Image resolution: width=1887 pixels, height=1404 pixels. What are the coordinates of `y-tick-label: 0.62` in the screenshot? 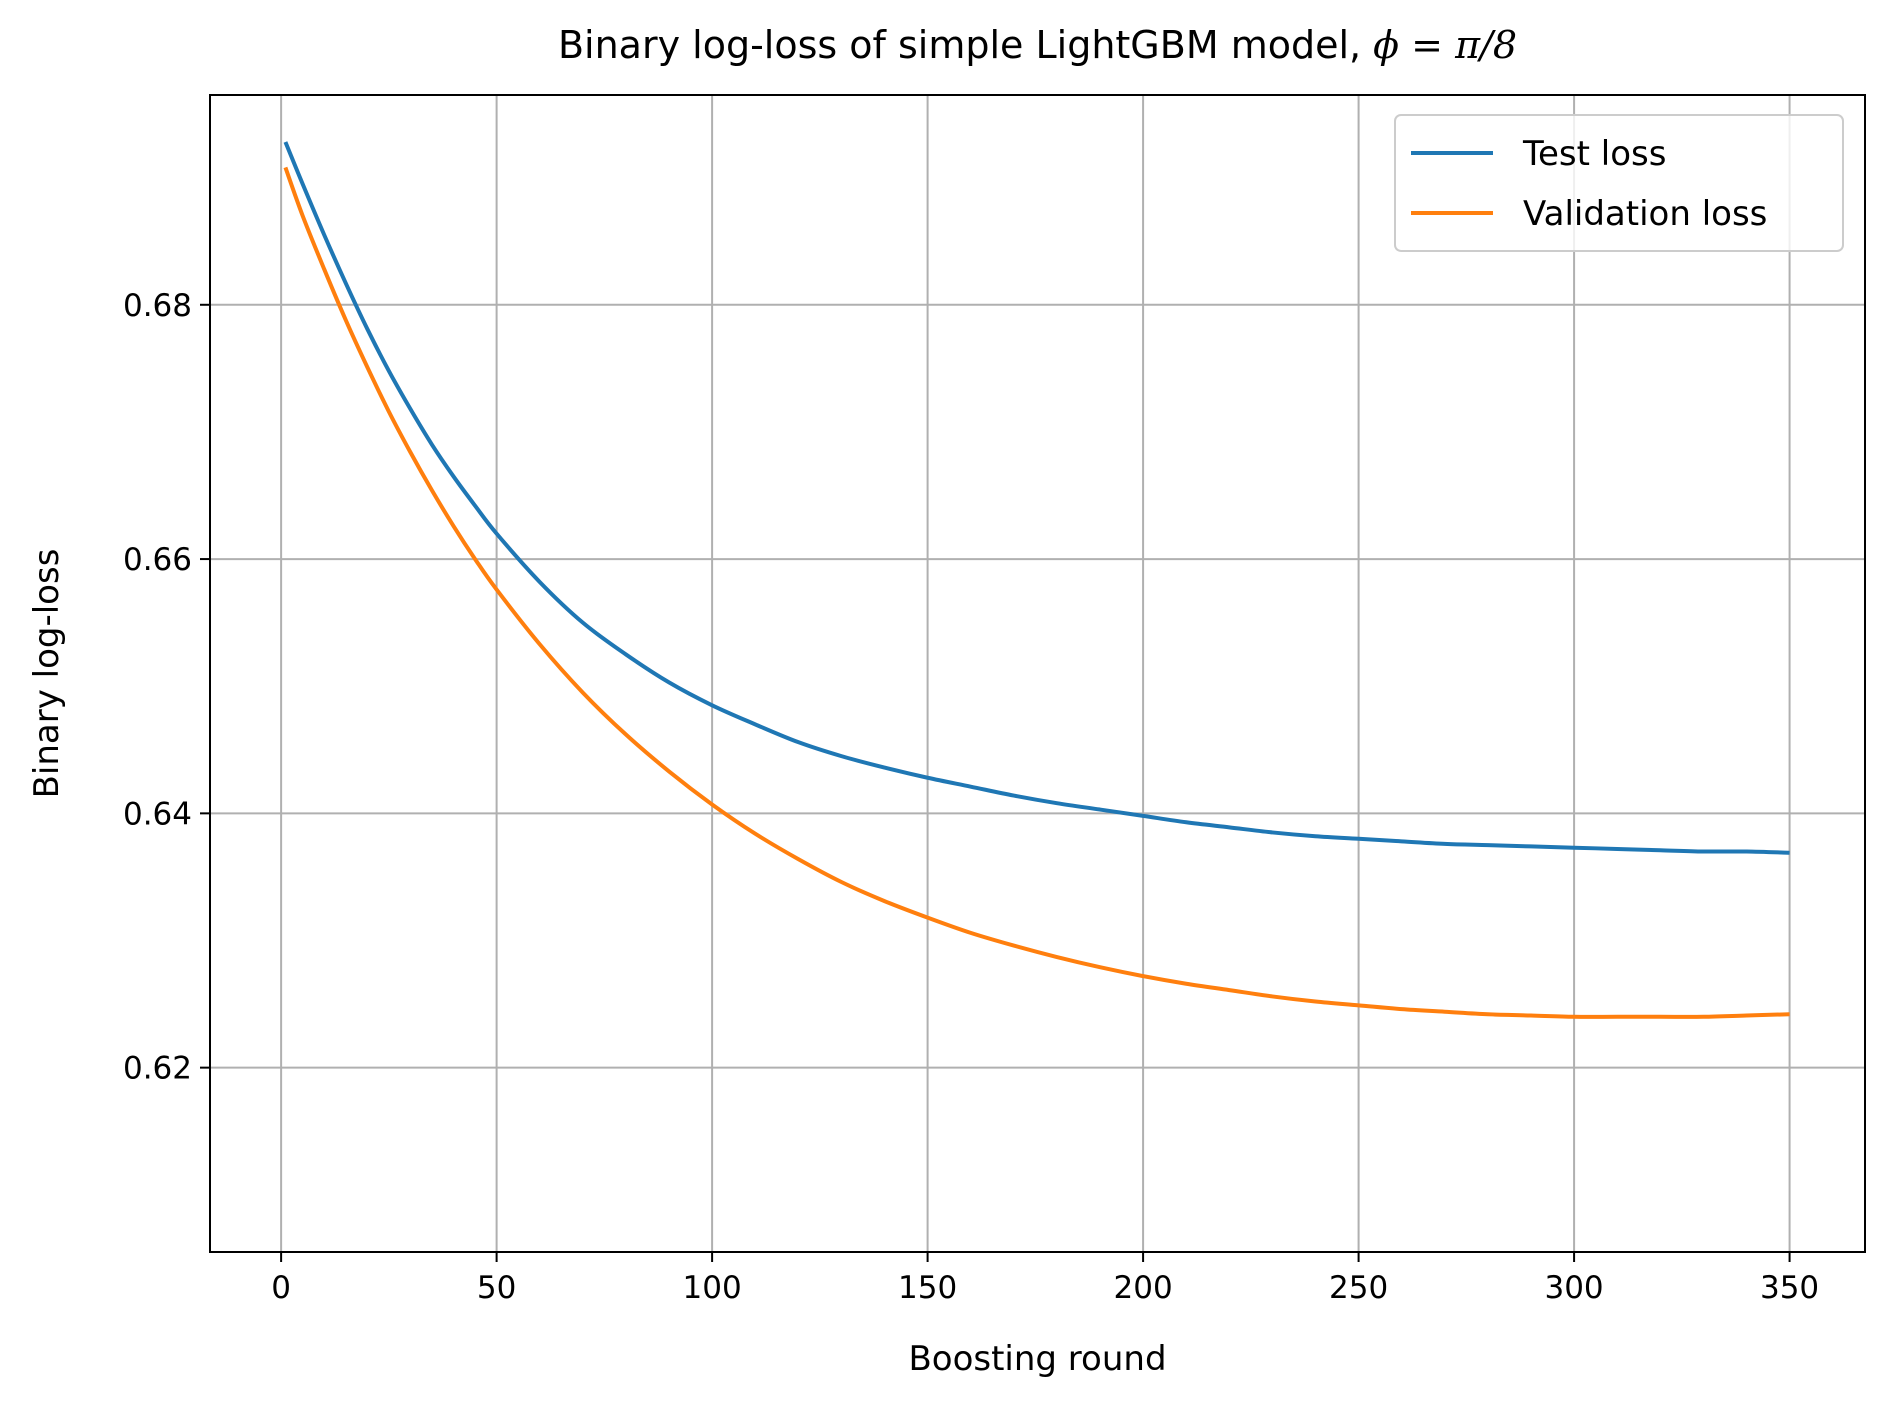 It's located at (157, 1069).